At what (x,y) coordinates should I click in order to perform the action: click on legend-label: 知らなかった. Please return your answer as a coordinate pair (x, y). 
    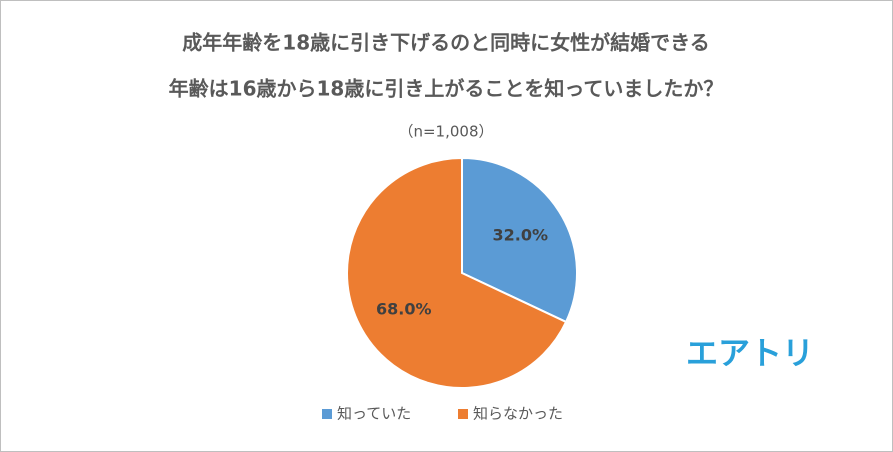
    Looking at the image, I should click on (518, 414).